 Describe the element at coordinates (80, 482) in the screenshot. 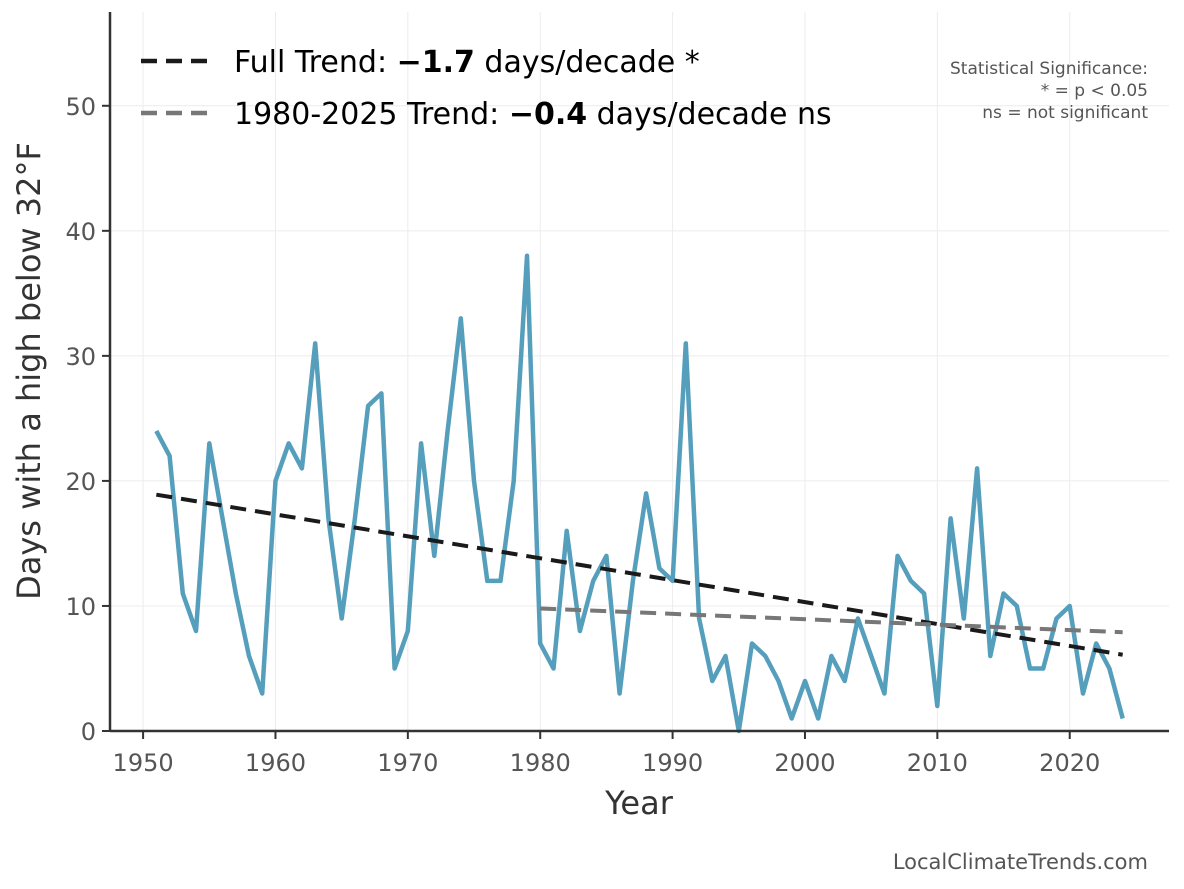

I see `y-tick-label: 20` at that location.